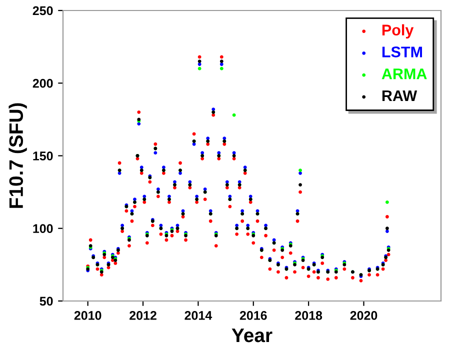 This screenshot has width=450, height=350. What do you see at coordinates (402, 52) in the screenshot?
I see `legend-label: LSTM` at bounding box center [402, 52].